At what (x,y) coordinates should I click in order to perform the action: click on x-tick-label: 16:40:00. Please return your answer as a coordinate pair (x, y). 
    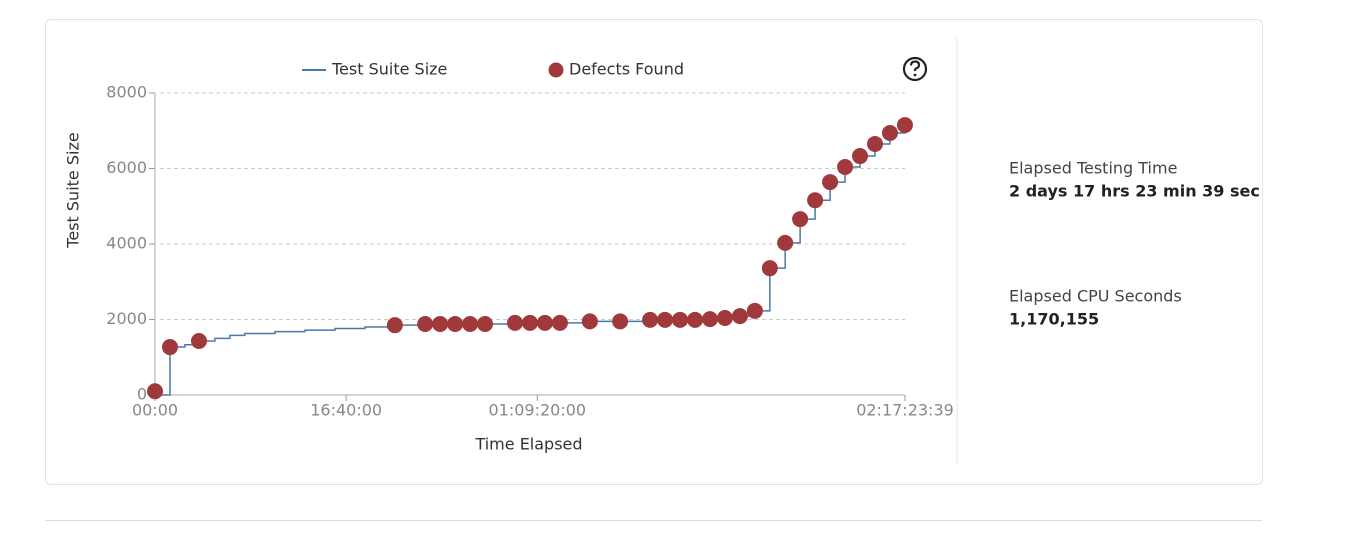
    Looking at the image, I should click on (346, 410).